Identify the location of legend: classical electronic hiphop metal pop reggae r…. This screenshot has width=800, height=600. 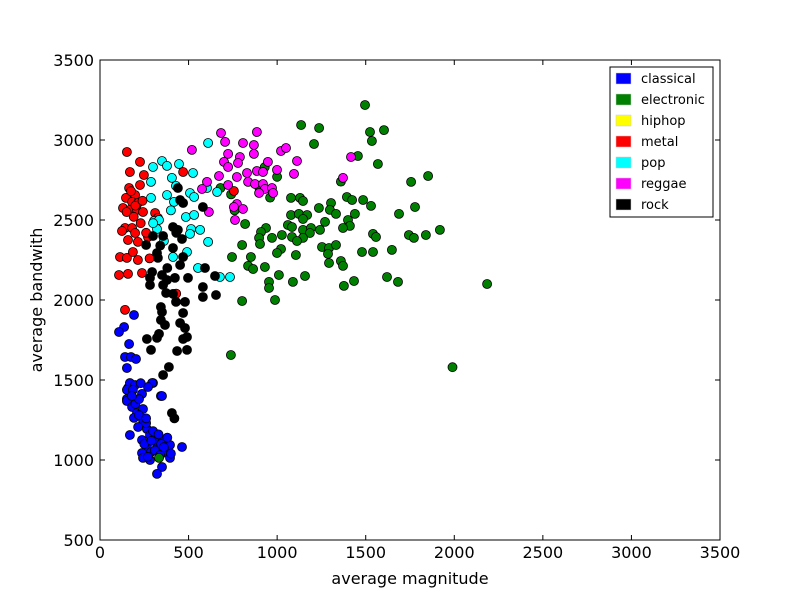
(661, 142).